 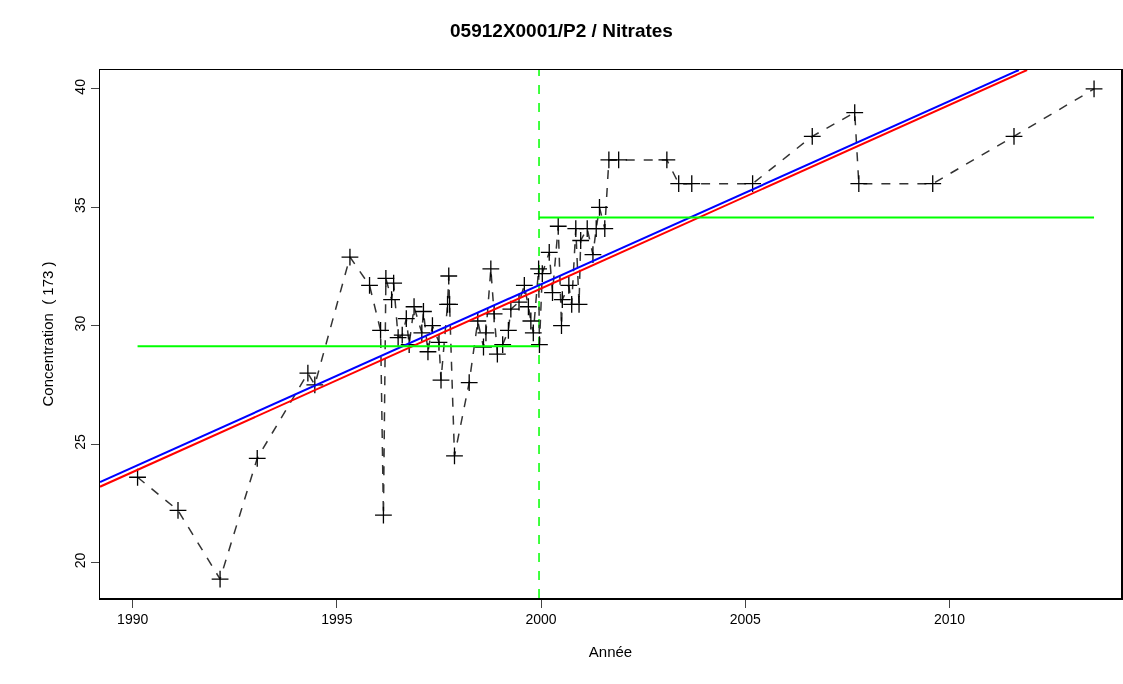 What do you see at coordinates (949, 619) in the screenshot?
I see `x-tick-label: 2010` at bounding box center [949, 619].